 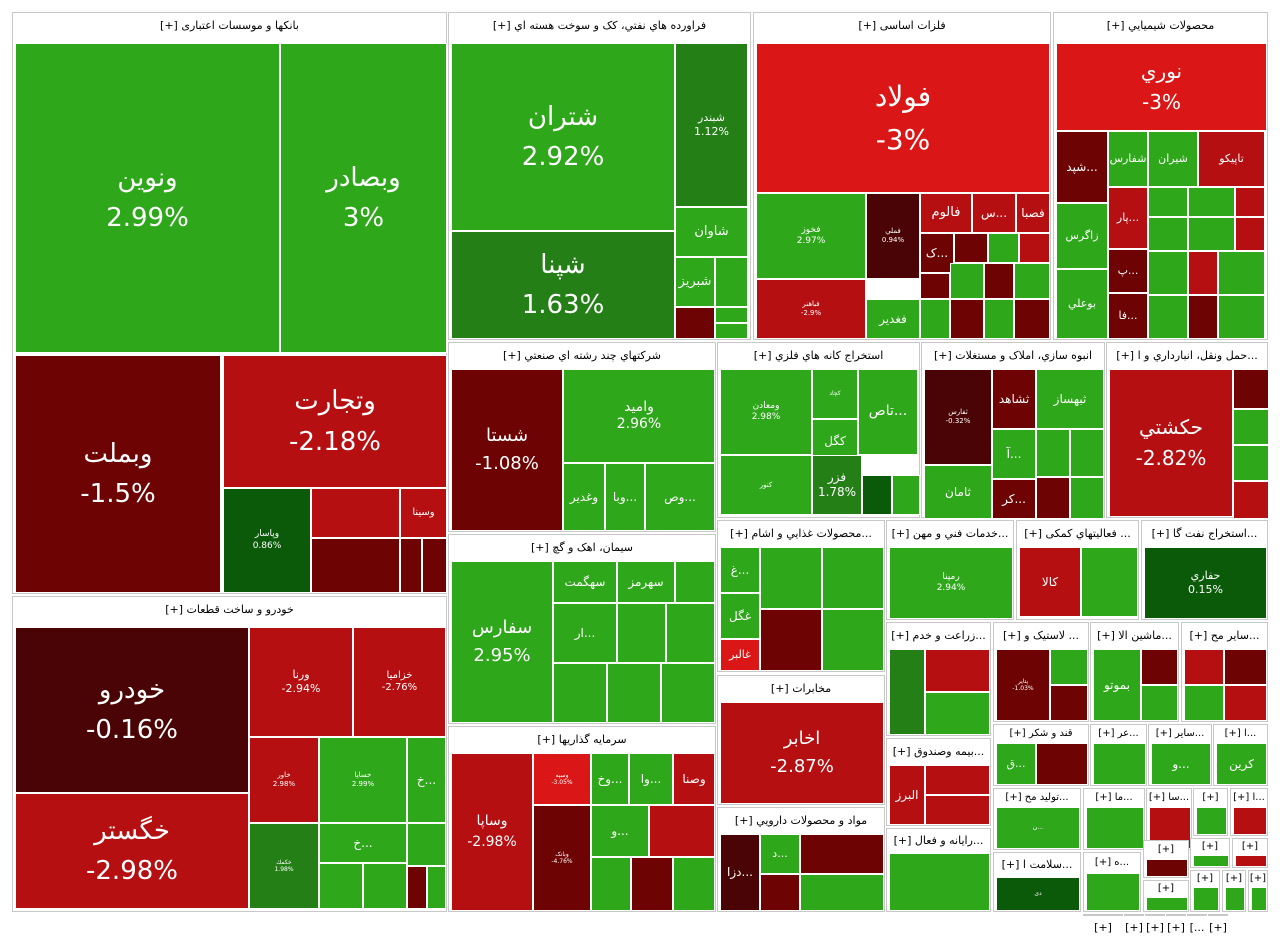 I want to click on sector-prod: ...توليد مح [+] ...ن, so click(x=1037, y=819).